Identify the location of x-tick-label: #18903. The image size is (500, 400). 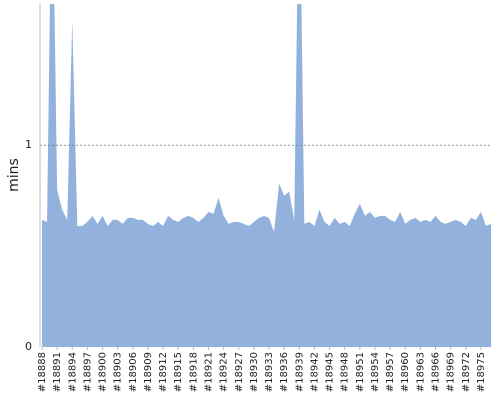
(118, 372).